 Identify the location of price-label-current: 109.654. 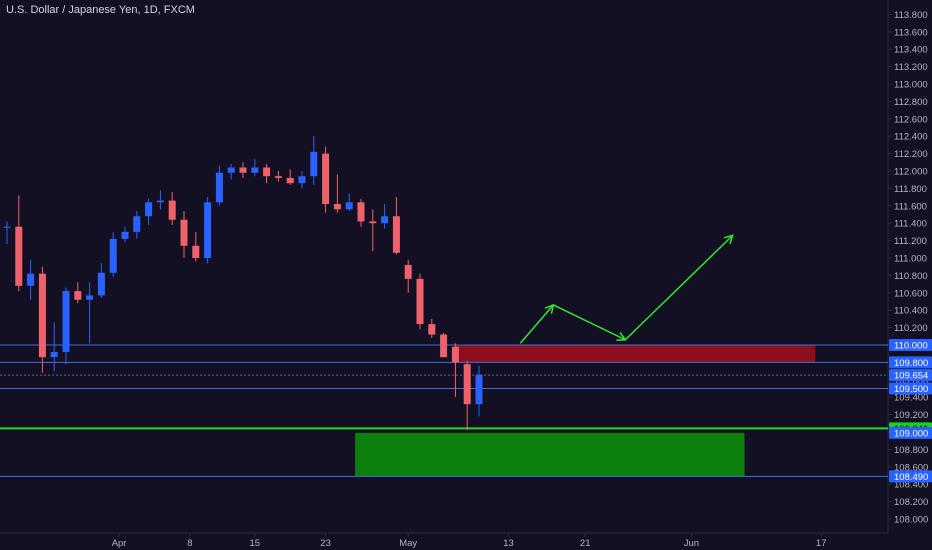
(911, 376).